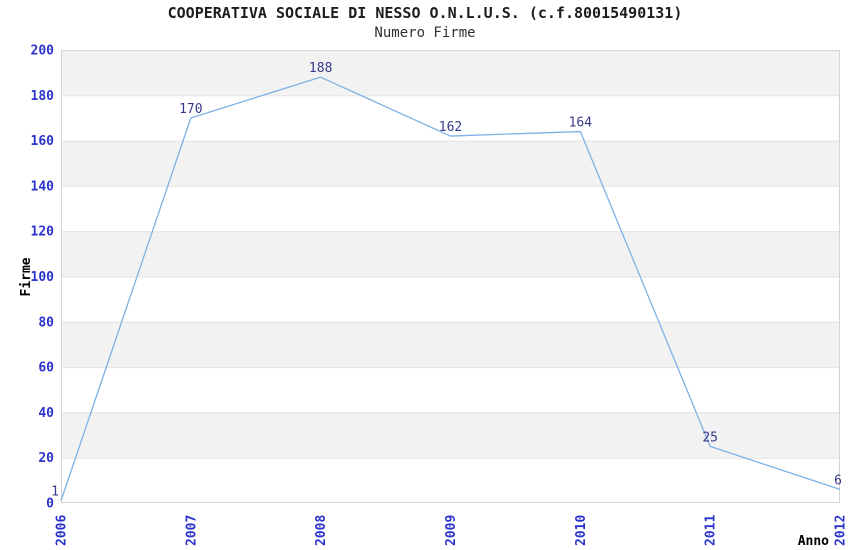 This screenshot has height=550, width=850. I want to click on data-point-label: 25, so click(710, 437).